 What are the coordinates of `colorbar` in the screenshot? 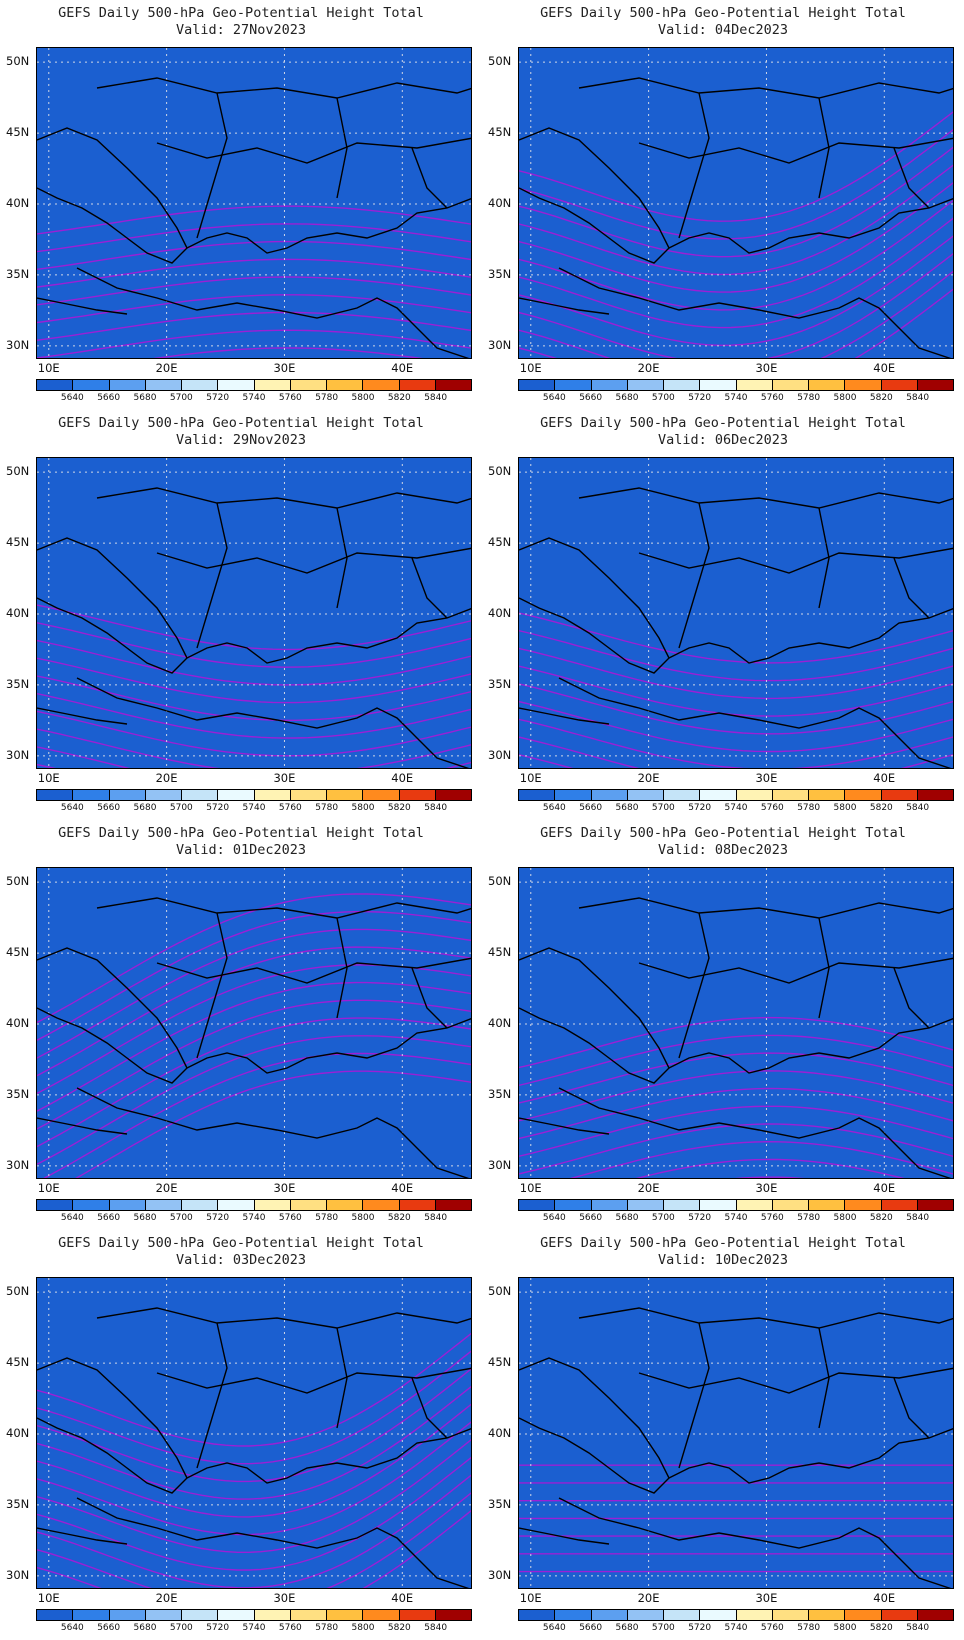 It's located at (736, 385).